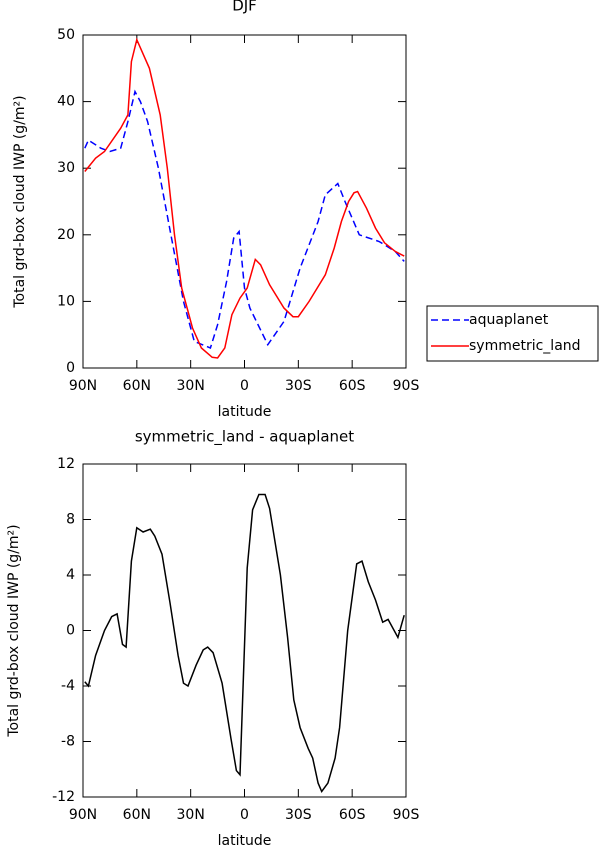 This screenshot has height=851, width=599. Describe the element at coordinates (512, 333) in the screenshot. I see `legend-box` at that location.